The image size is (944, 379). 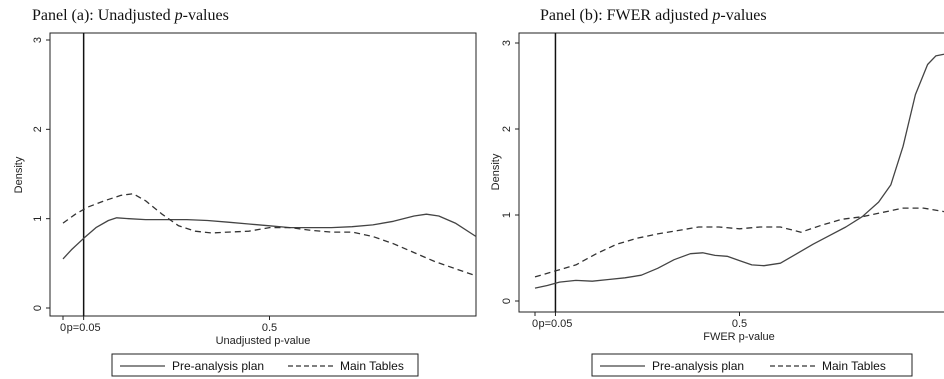 What do you see at coordinates (372, 366) in the screenshot?
I see `panel-a-legend-main-tables-label: Main Tables` at bounding box center [372, 366].